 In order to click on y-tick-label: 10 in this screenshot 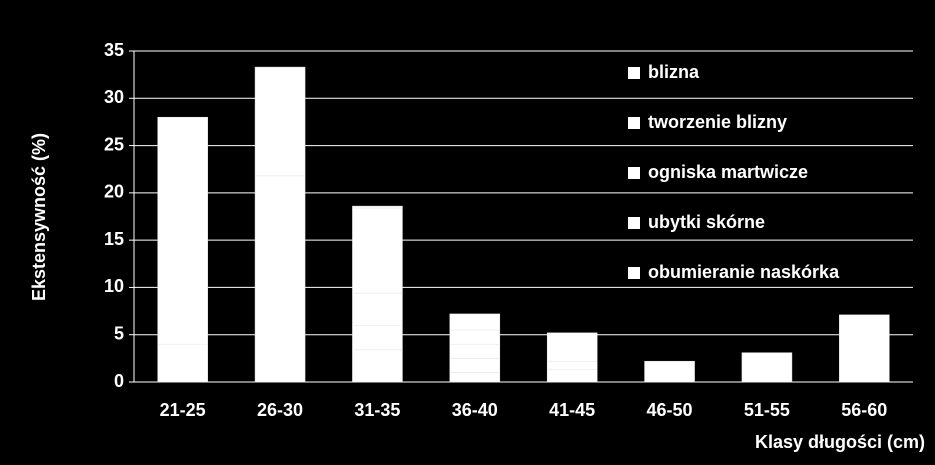, I will do `click(114, 286)`.